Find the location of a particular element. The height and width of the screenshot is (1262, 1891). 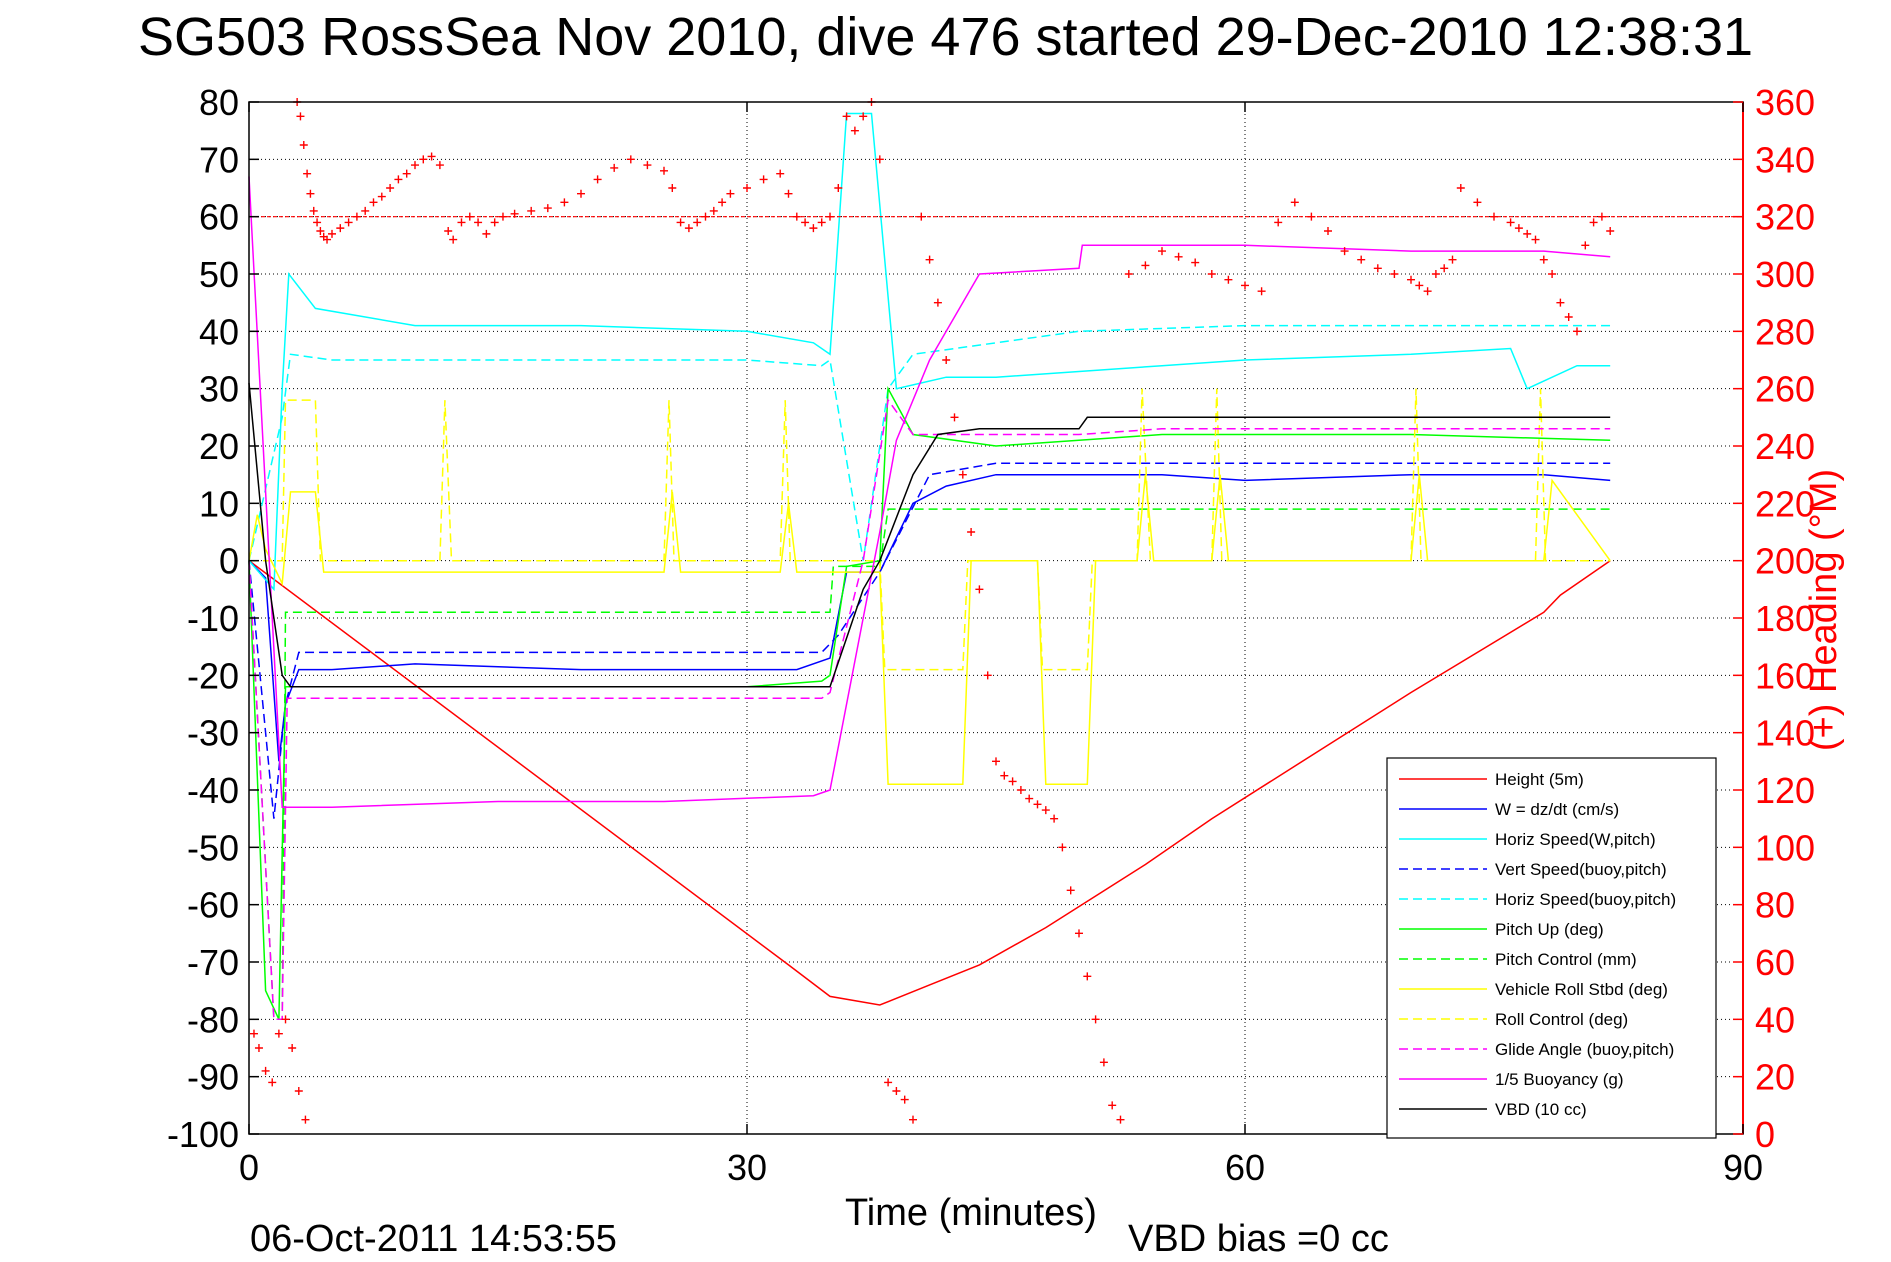

y-tick-label-left: 0 is located at coordinates (229, 561).